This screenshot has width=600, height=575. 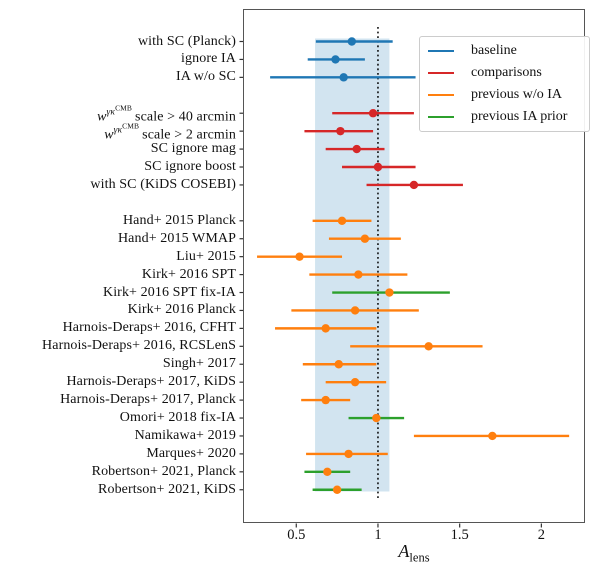 I want to click on row-label: Liu+ 2015, so click(x=206, y=257).